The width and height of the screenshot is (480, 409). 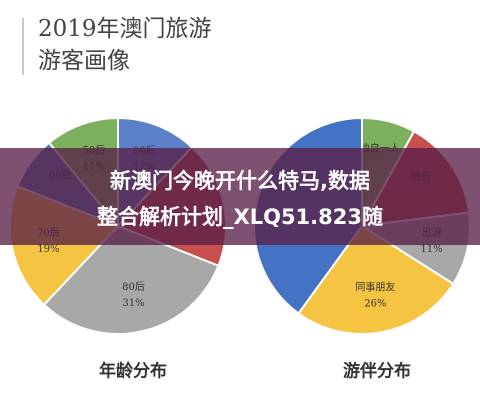 What do you see at coordinates (375, 304) in the screenshot?
I see `slice-value-label: 26%` at bounding box center [375, 304].